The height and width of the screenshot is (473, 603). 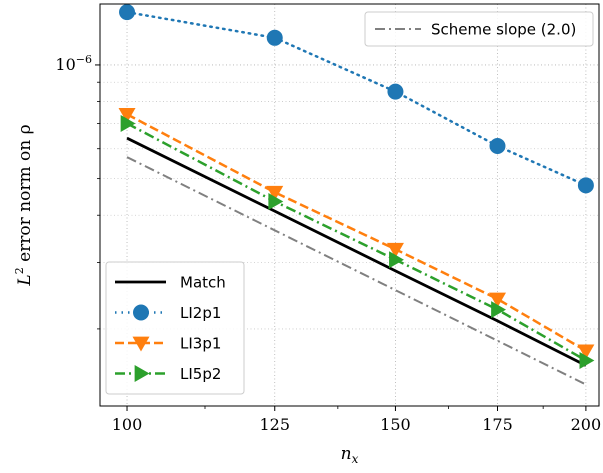 I want to click on y-axis-label: L2 error norm on ρ, so click(x=24, y=205).